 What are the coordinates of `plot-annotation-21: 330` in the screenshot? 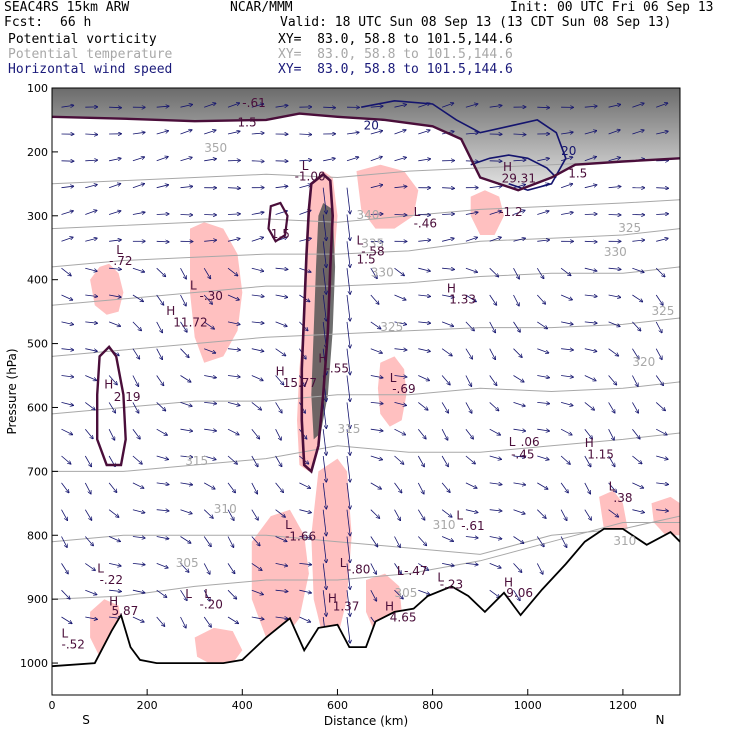 It's located at (615, 252).